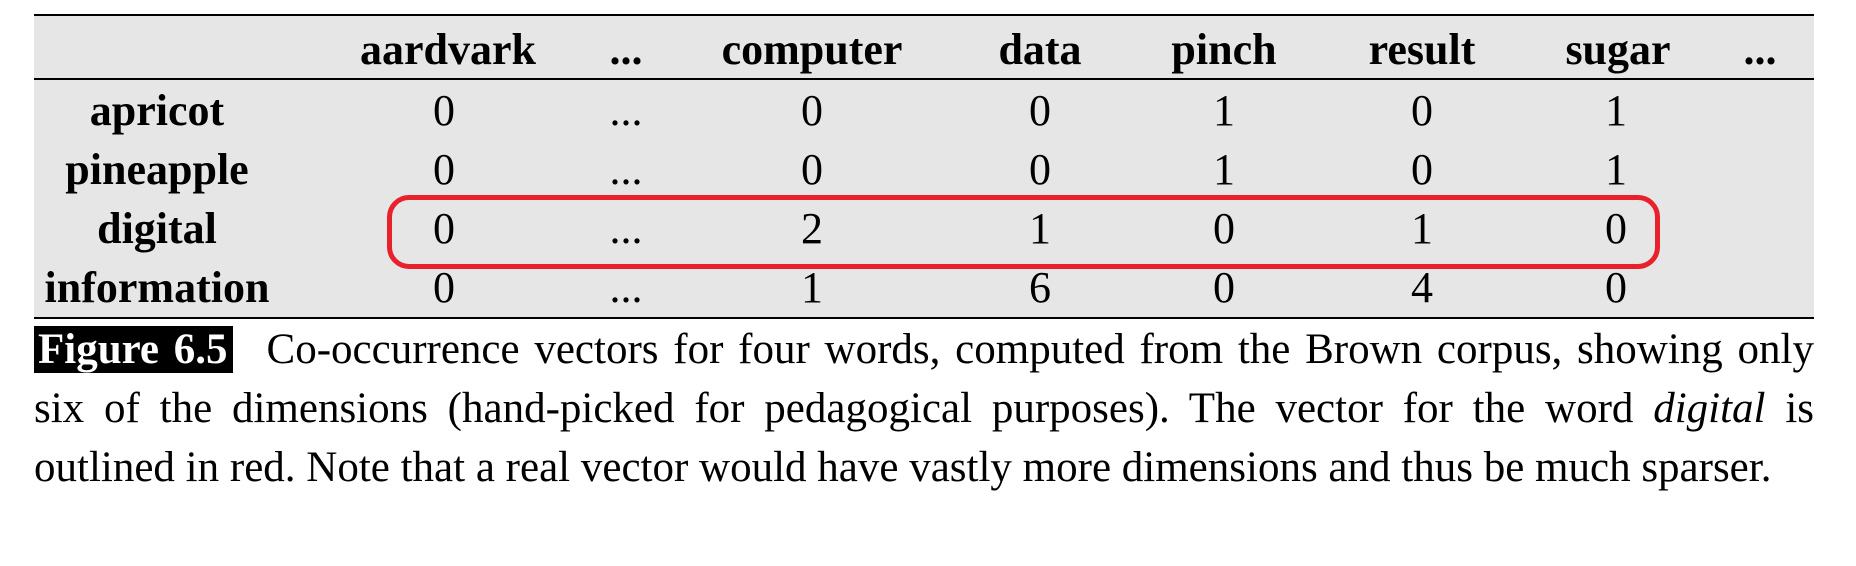 The width and height of the screenshot is (1856, 566). I want to click on table-cell: 4, so click(1422, 287).